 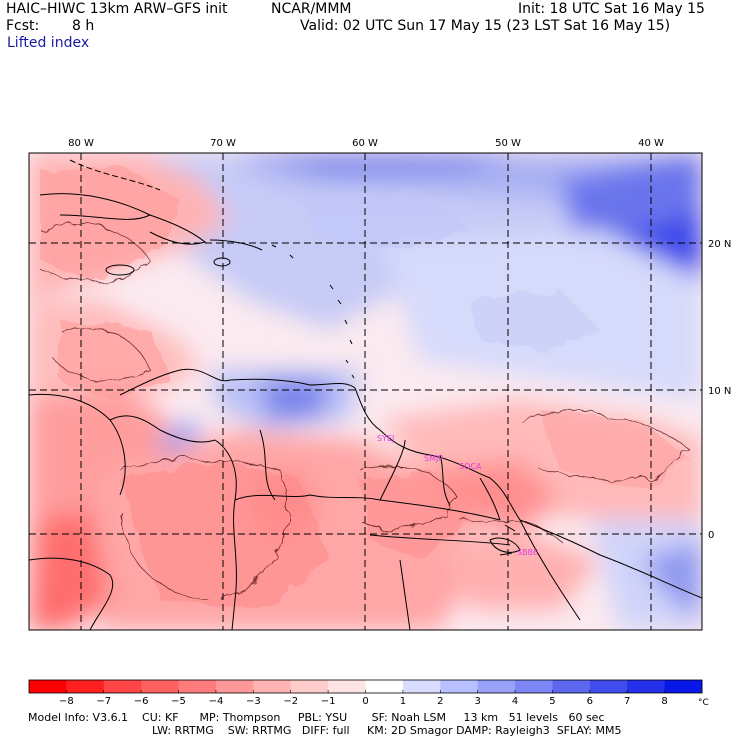 I want to click on lat-label: 20 N, so click(x=719, y=244).